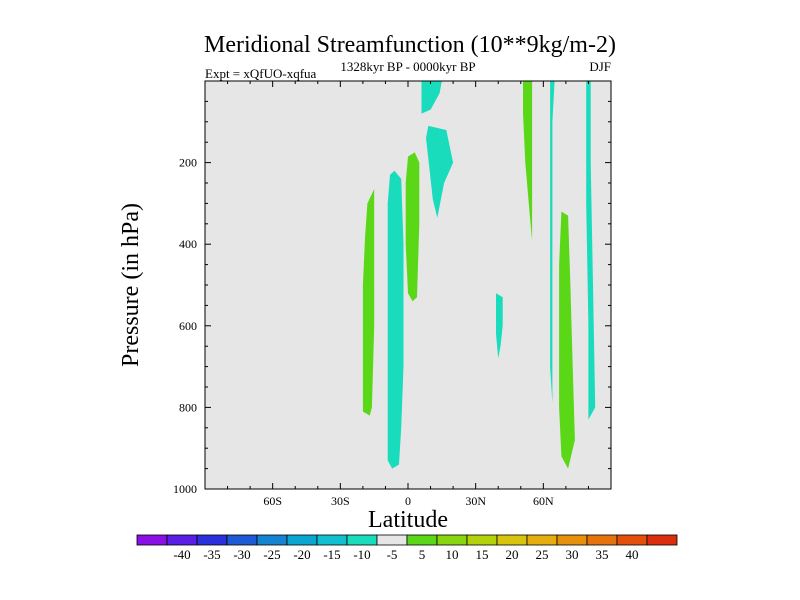  Describe the element at coordinates (331, 554) in the screenshot. I see `colorbar-label: -15` at that location.